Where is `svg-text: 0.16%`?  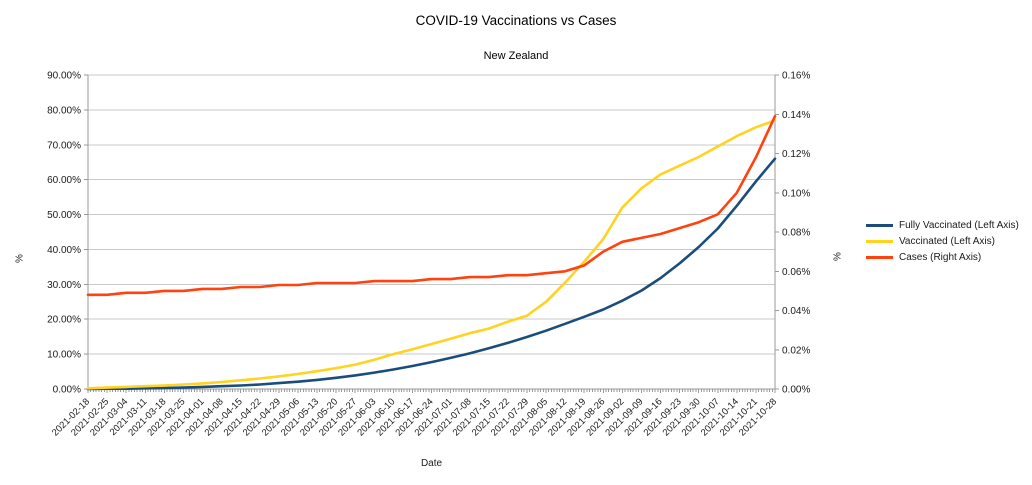
svg-text: 0.16% is located at coordinates (796, 76).